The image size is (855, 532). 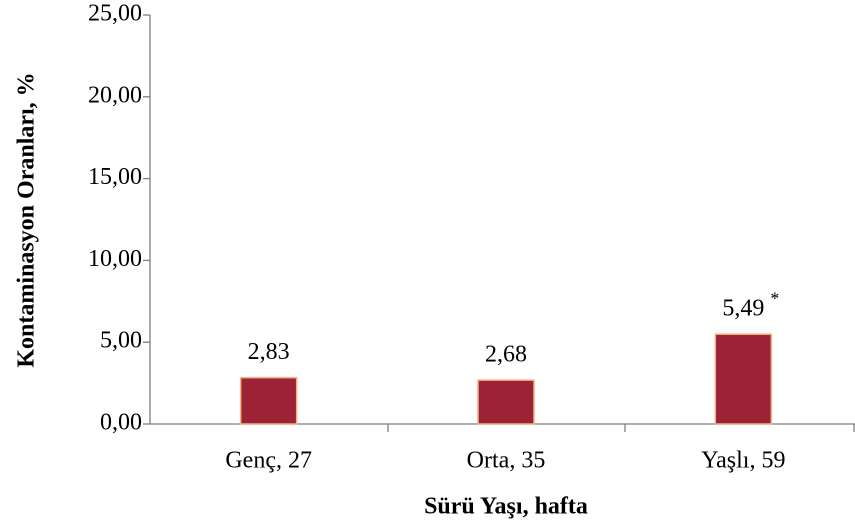 I want to click on y-tick-label: 25,00, so click(x=115, y=14).